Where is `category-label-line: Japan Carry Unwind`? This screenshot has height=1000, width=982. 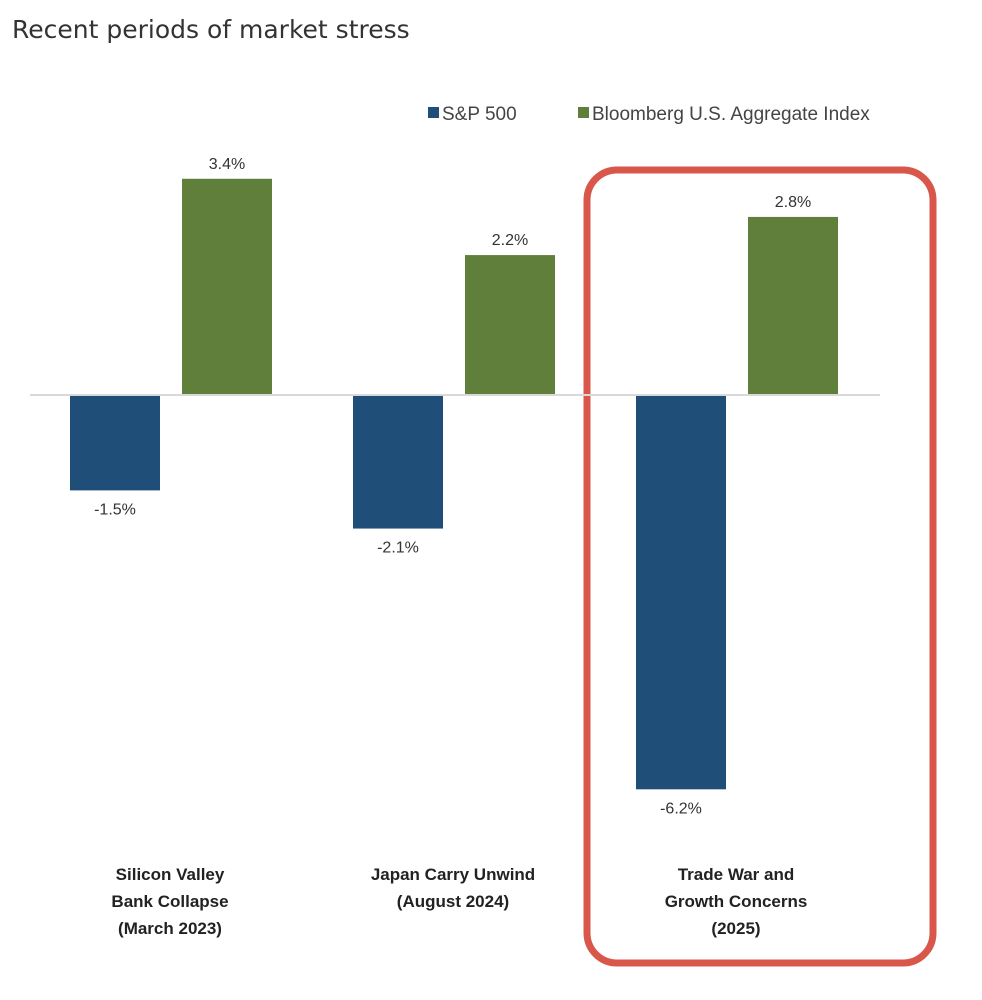 category-label-line: Japan Carry Unwind is located at coordinates (453, 874).